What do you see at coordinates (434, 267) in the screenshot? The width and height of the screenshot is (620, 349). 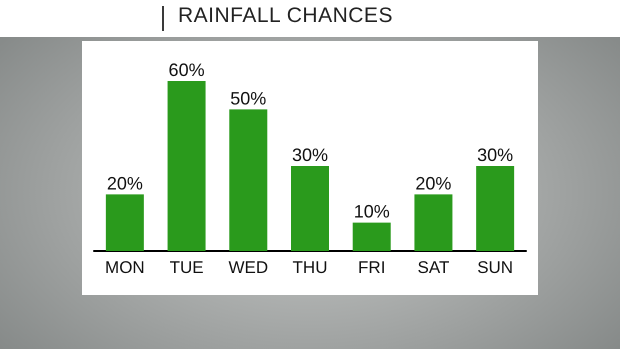 I see `x-tick-label: SAT` at bounding box center [434, 267].